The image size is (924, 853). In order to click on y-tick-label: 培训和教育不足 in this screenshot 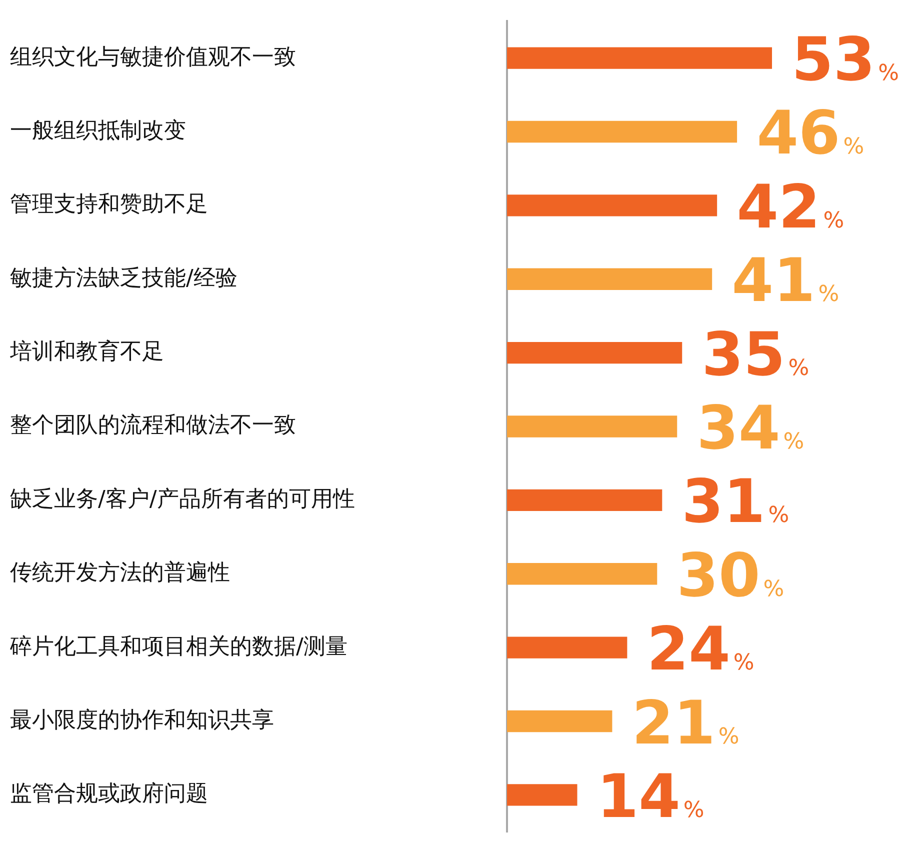, I will do `click(86, 351)`.